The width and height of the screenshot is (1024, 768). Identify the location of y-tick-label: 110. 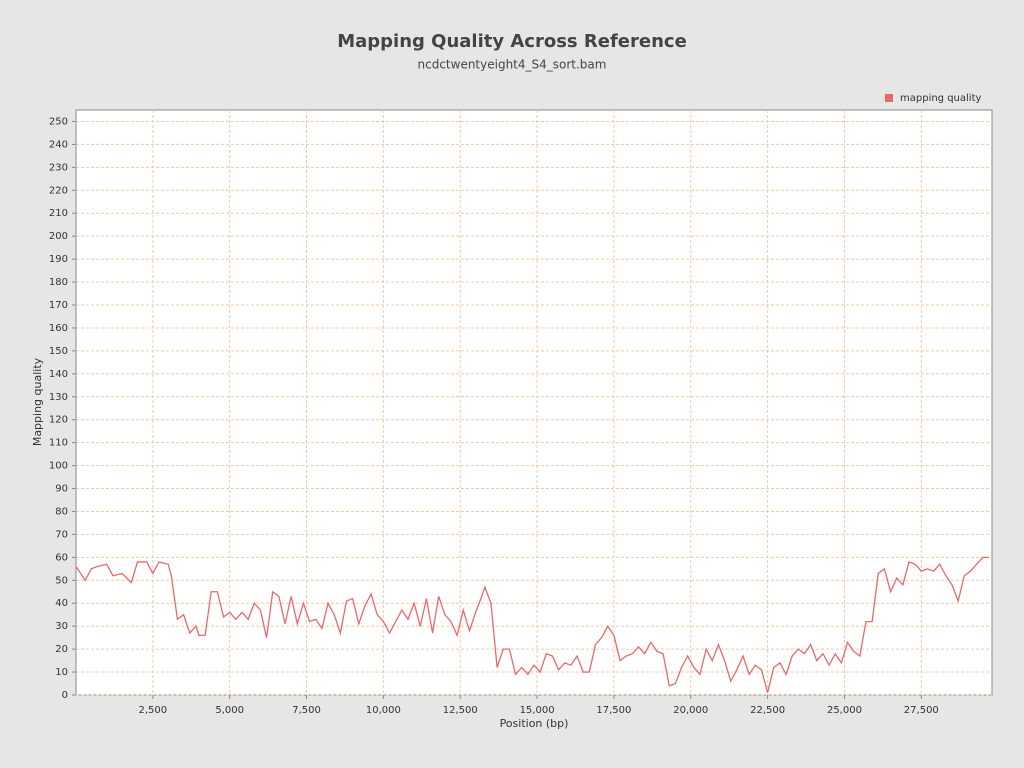
(58, 443).